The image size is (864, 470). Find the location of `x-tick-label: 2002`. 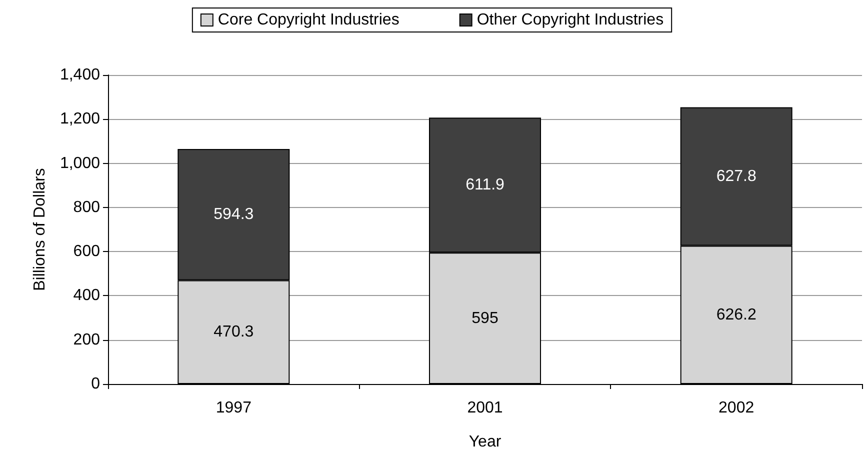

x-tick-label: 2002 is located at coordinates (736, 408).